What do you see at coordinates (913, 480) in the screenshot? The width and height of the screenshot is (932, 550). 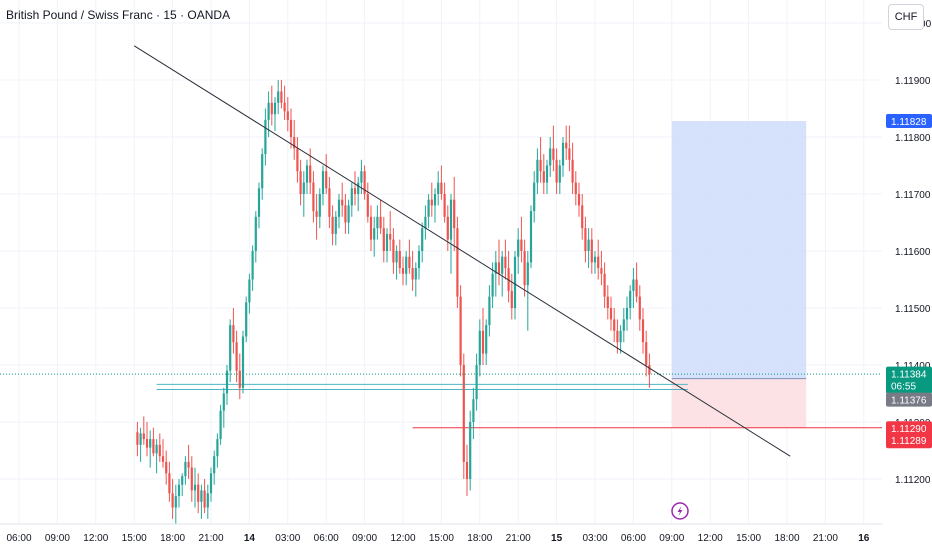 I see `price-tick-label: 1.11200` at bounding box center [913, 480].